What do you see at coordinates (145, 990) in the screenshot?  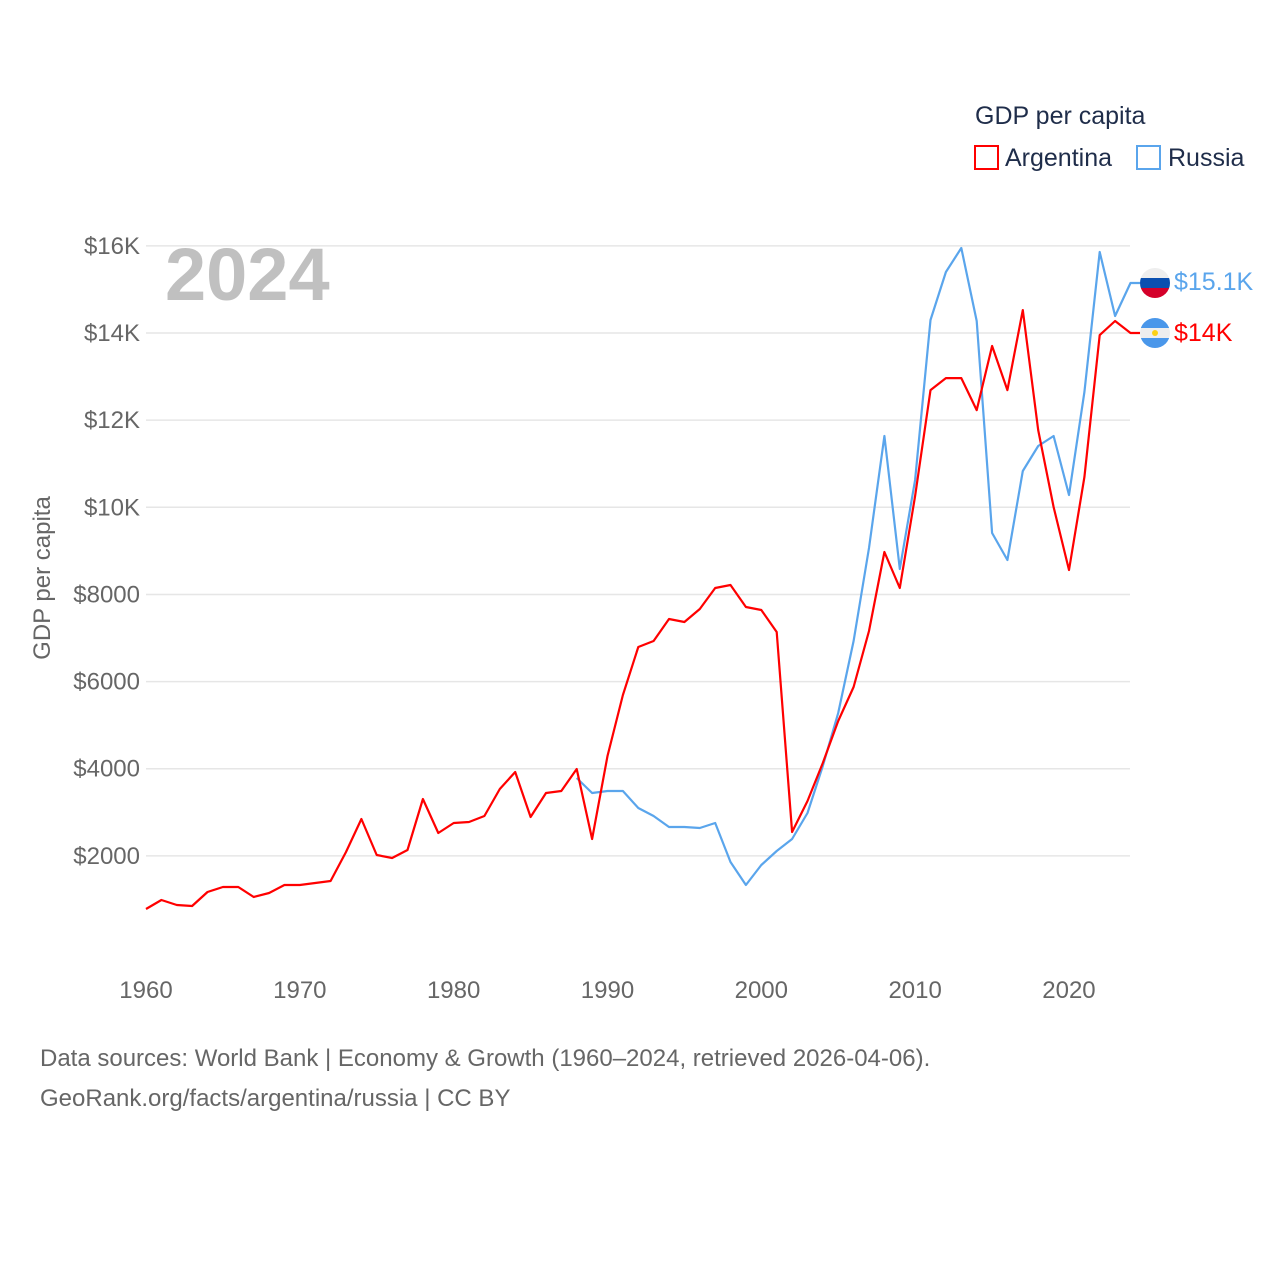 I see `x-tick-label: 1960` at bounding box center [145, 990].